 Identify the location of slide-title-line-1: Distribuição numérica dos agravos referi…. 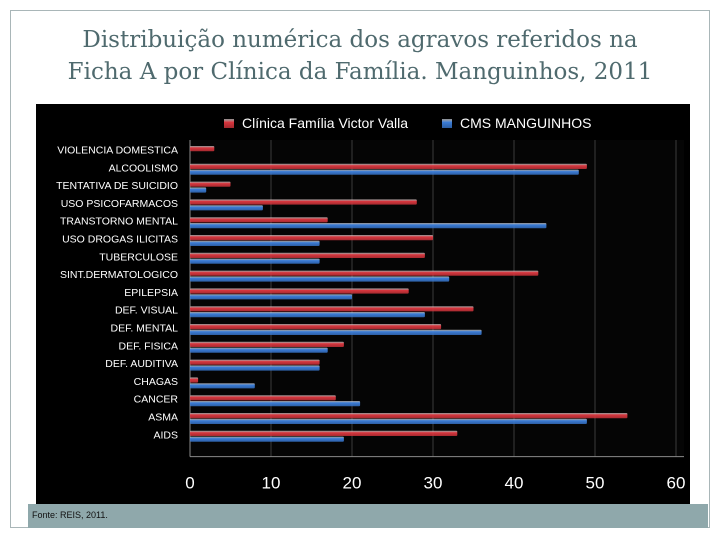
(360, 40).